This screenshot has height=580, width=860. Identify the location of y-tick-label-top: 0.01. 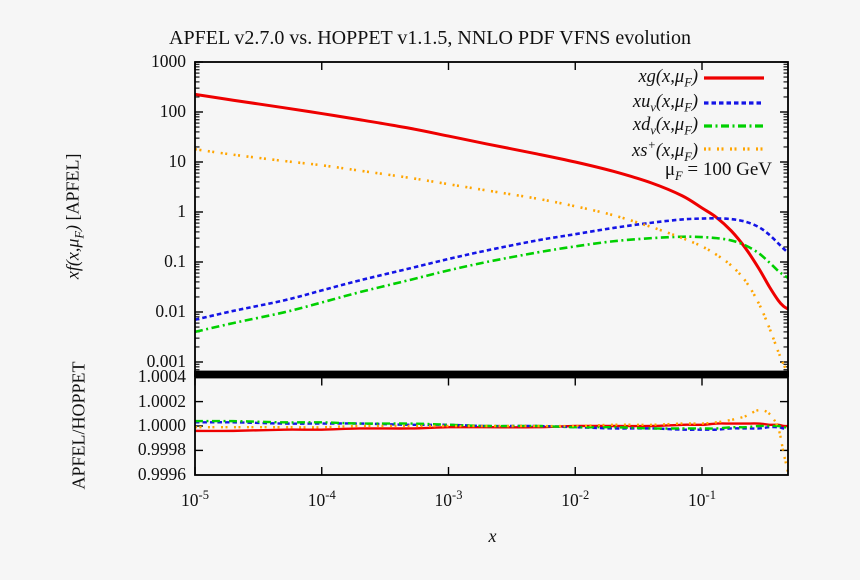
(170, 311).